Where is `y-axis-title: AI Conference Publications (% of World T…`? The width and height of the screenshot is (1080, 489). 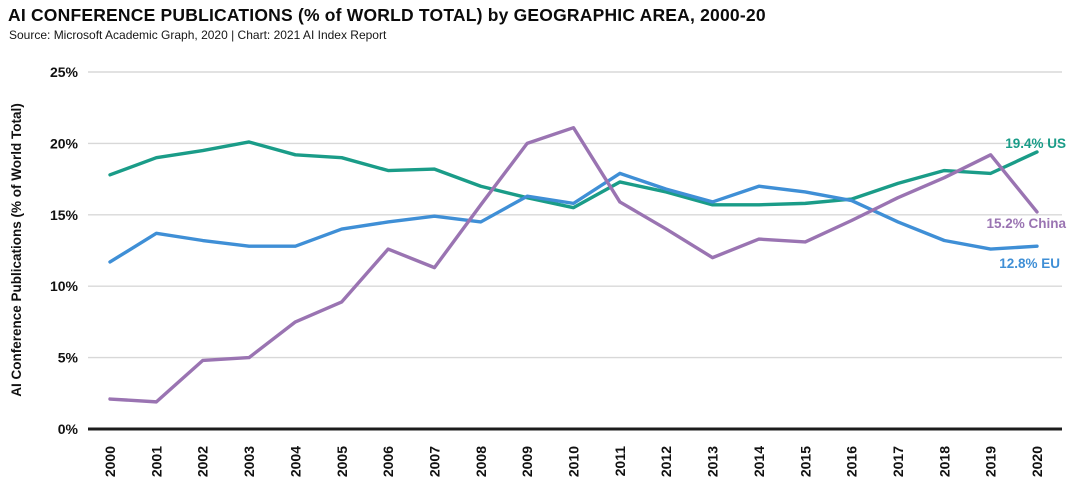 y-axis-title: AI Conference Publications (% of World T… is located at coordinates (16, 250).